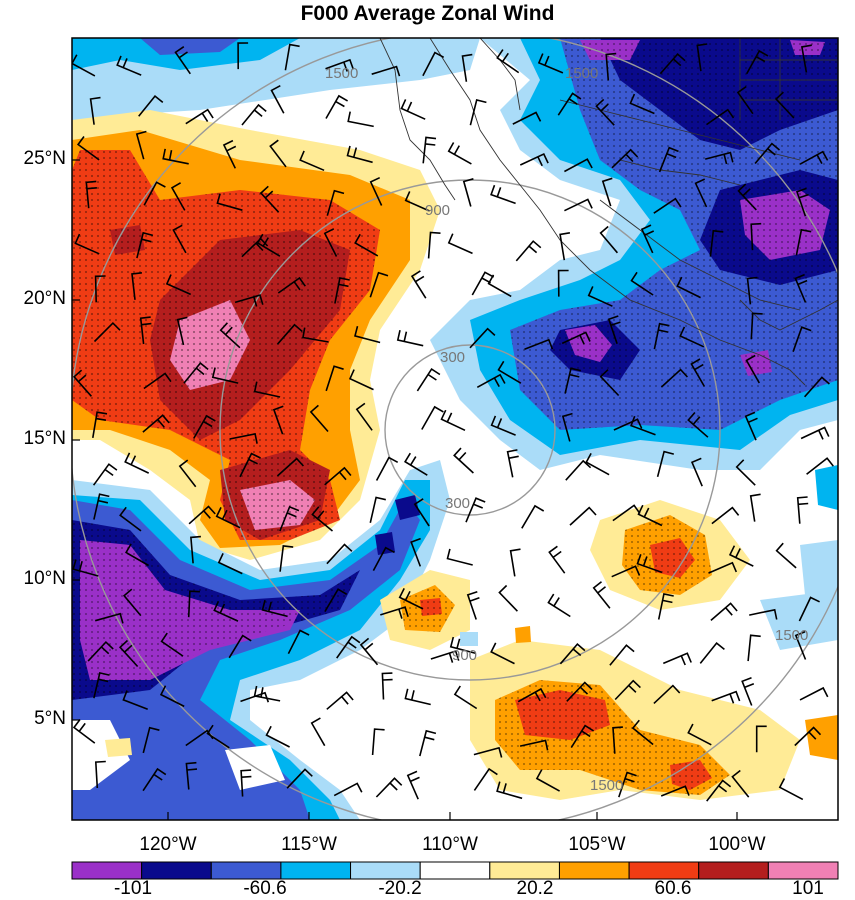 This screenshot has height=900, width=855. What do you see at coordinates (44, 158) in the screenshot?
I see `lat-tick-label: 25°N` at bounding box center [44, 158].